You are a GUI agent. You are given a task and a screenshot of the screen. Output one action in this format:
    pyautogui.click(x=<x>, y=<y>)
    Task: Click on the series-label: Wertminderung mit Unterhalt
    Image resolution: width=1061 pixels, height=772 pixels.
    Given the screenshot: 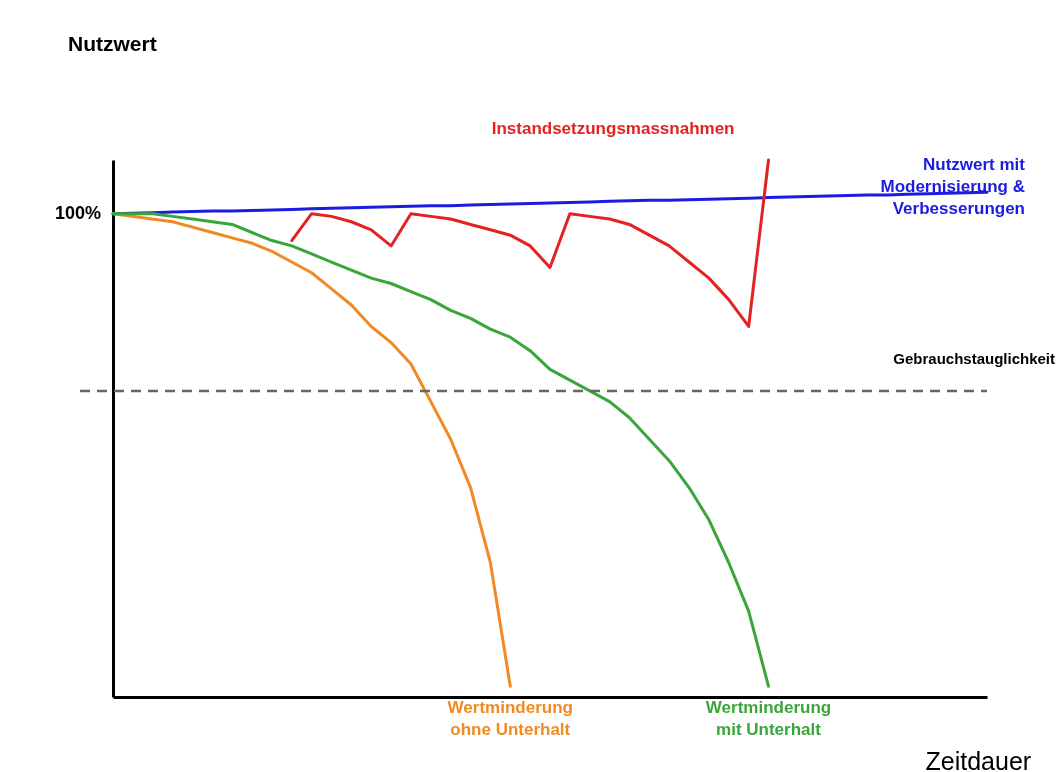 What is the action you would take?
    pyautogui.click(x=768, y=719)
    